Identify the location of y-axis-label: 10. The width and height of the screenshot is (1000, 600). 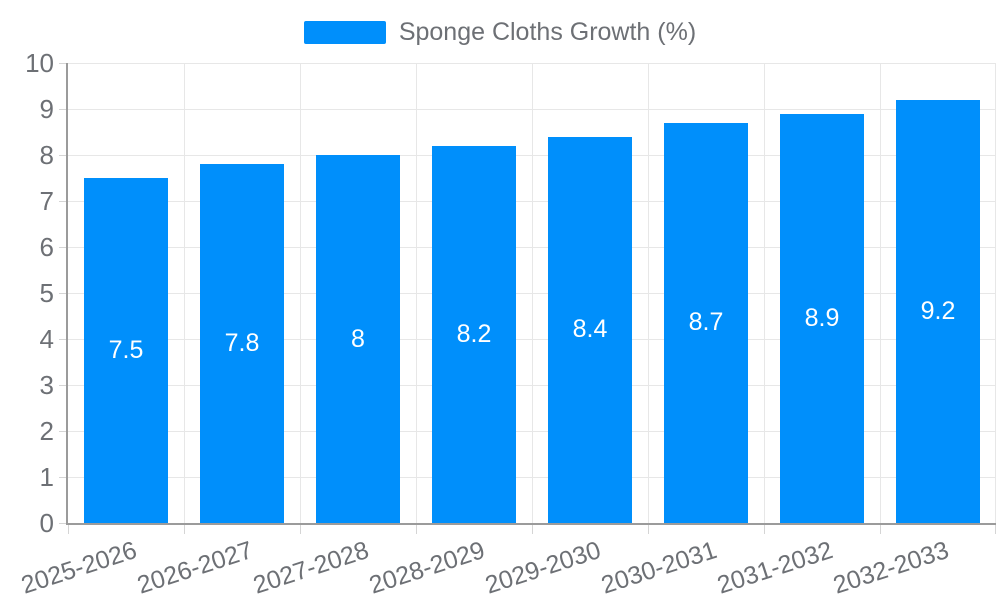
(39, 63).